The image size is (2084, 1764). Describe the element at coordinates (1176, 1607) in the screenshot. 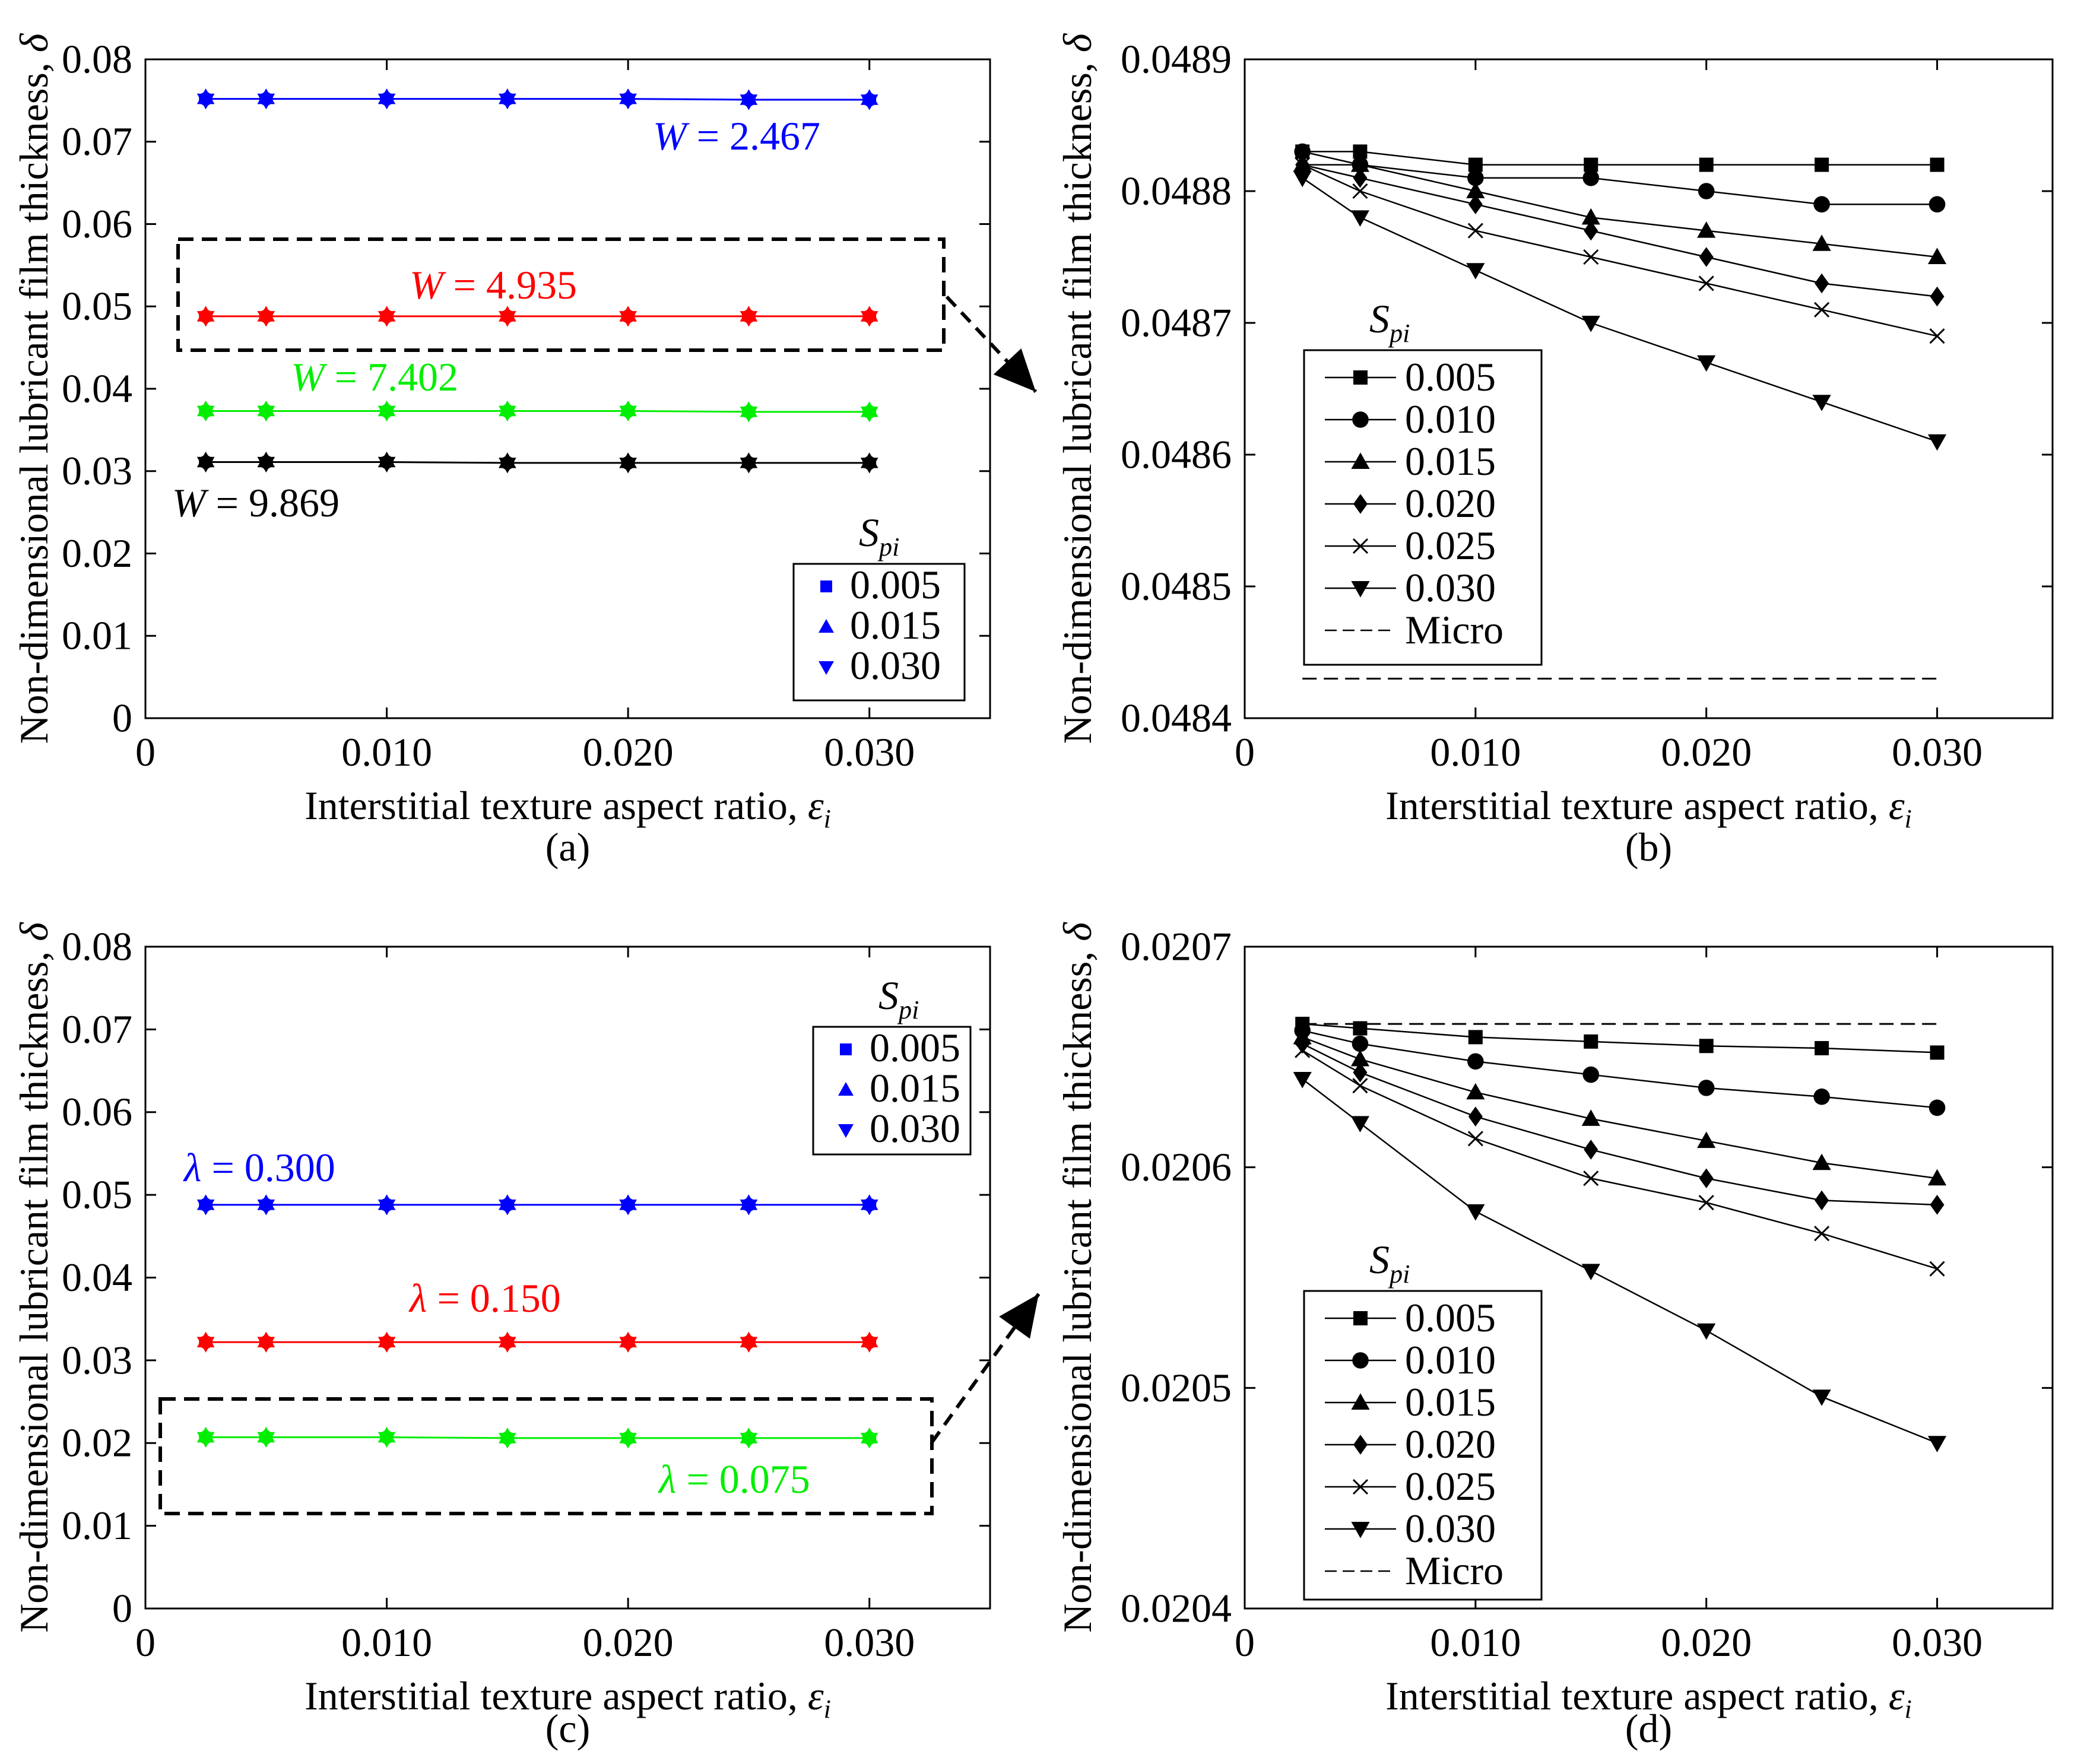

I see `y-tick-label: 0.0204` at that location.